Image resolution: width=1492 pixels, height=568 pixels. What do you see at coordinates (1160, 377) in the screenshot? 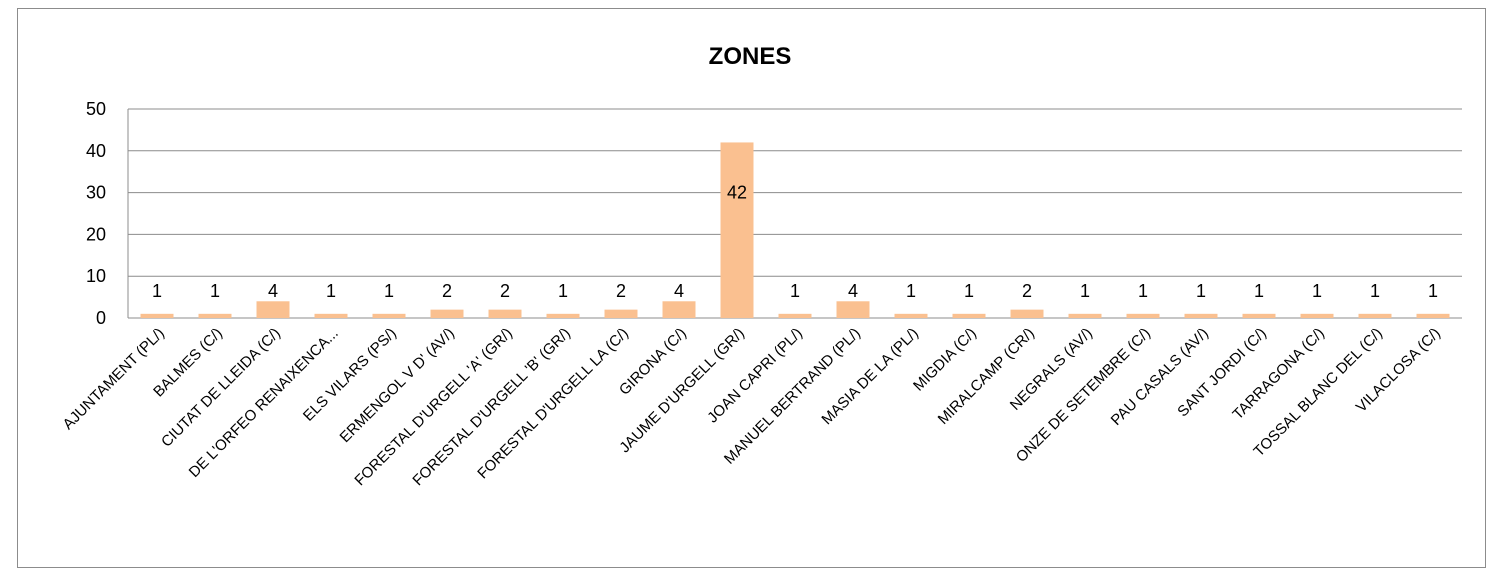
I see `category-label: PAU CASALS (AV/)` at bounding box center [1160, 377].